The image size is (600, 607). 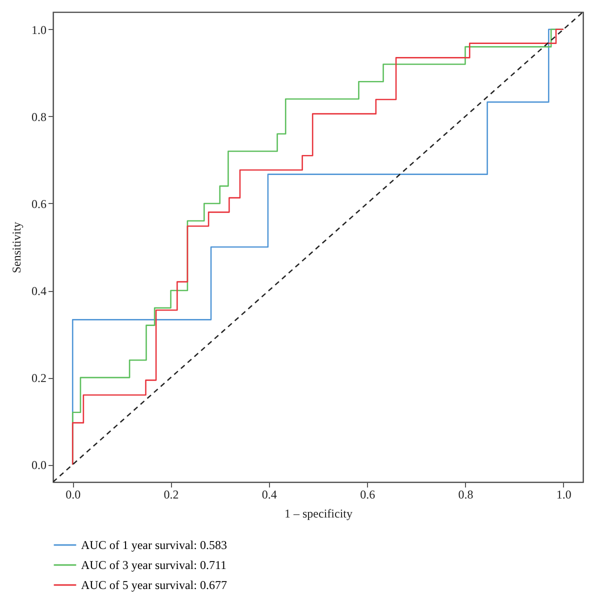 What do you see at coordinates (154, 585) in the screenshot?
I see `legend-label: AUC of 5 year survival: 0.677` at bounding box center [154, 585].